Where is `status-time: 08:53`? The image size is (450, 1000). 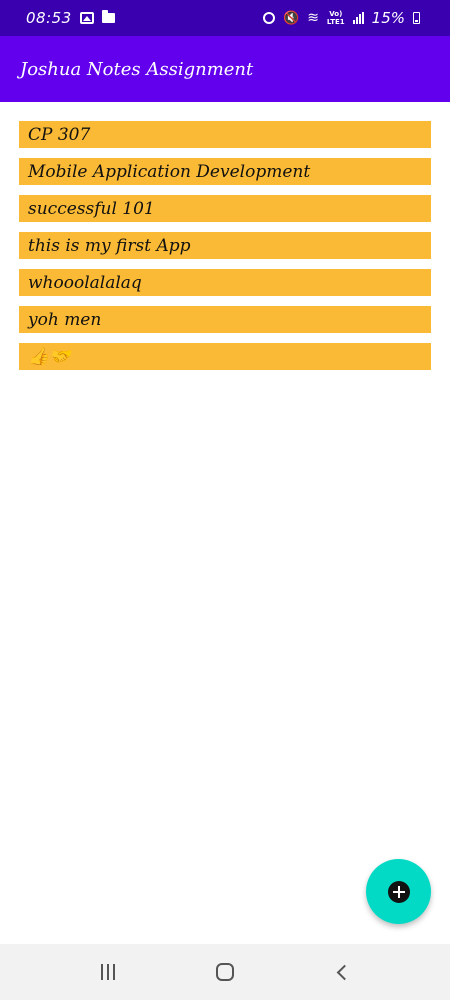
status-time: 08:53 is located at coordinates (49, 18).